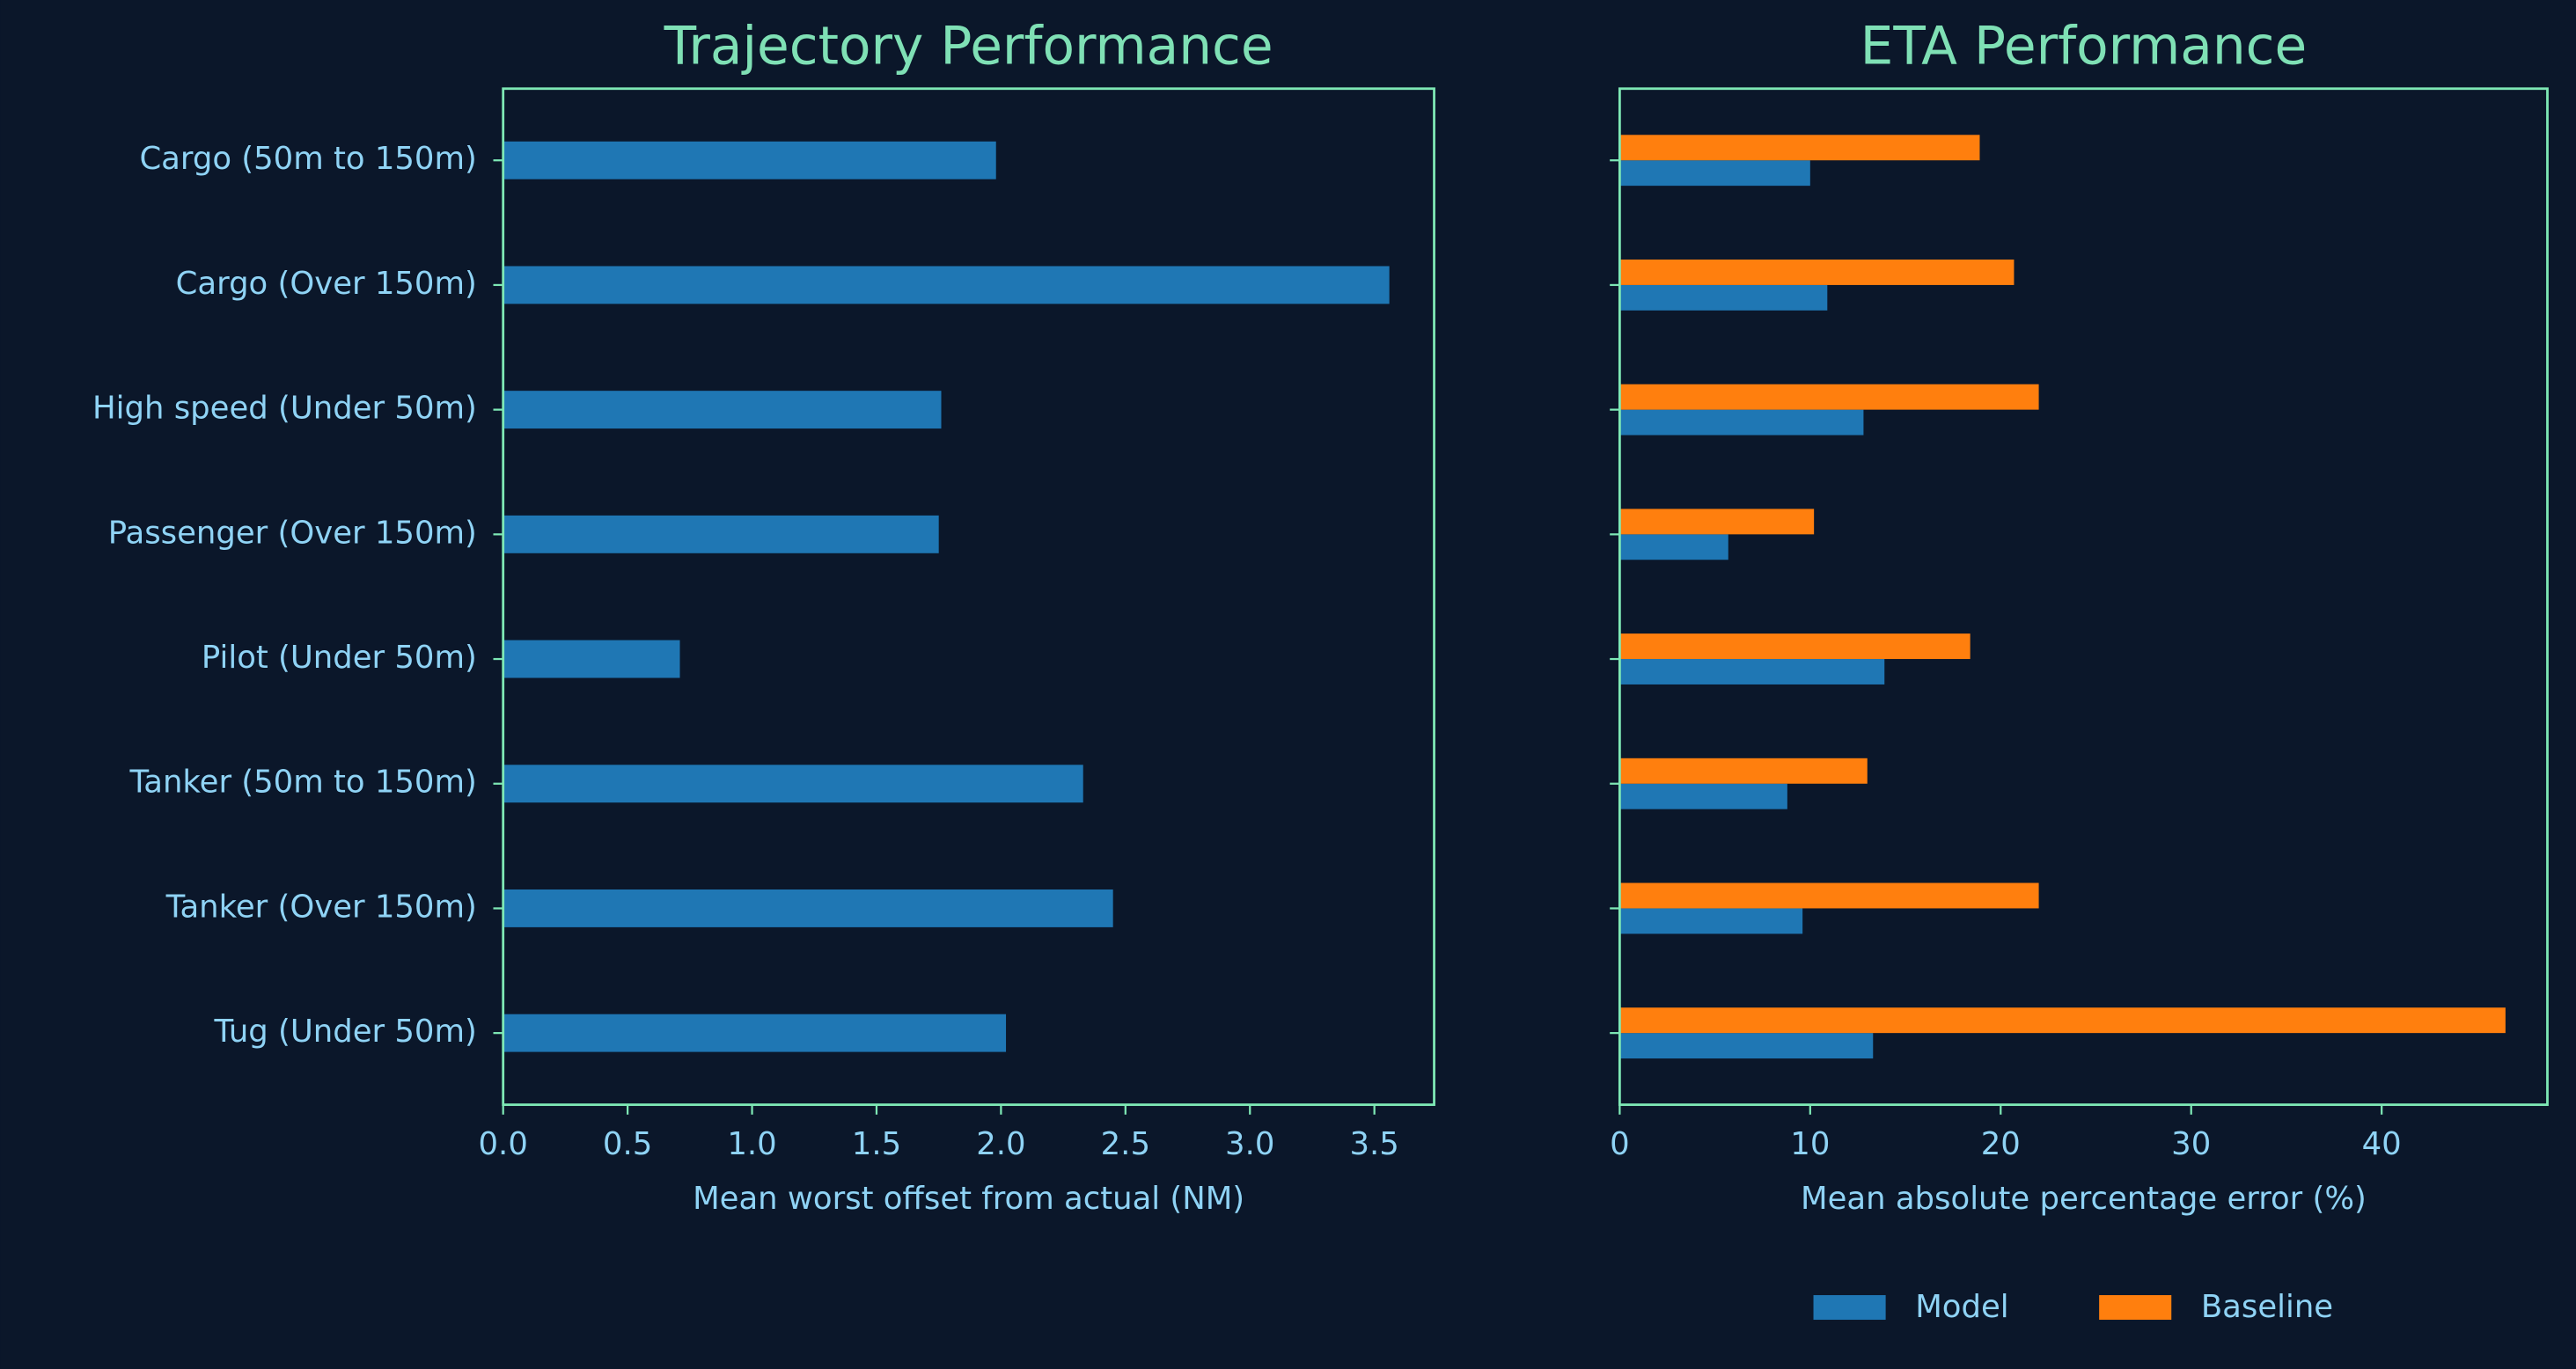 This screenshot has height=1369, width=2576. I want to click on chart-title: ETA Performance, so click(2084, 47).